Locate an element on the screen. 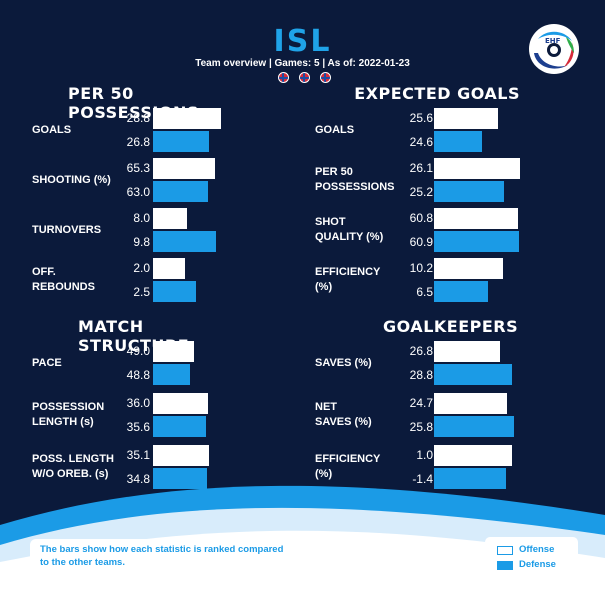 The width and height of the screenshot is (605, 605). defense-value: 34.8 is located at coordinates (138, 479).